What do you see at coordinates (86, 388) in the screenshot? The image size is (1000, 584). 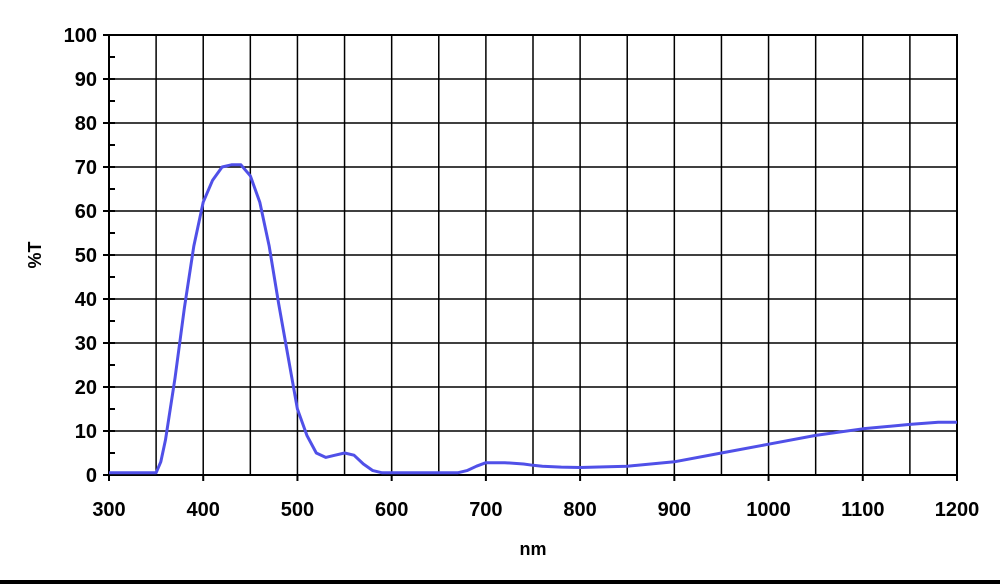 I see `y-tick-label: 20` at bounding box center [86, 388].